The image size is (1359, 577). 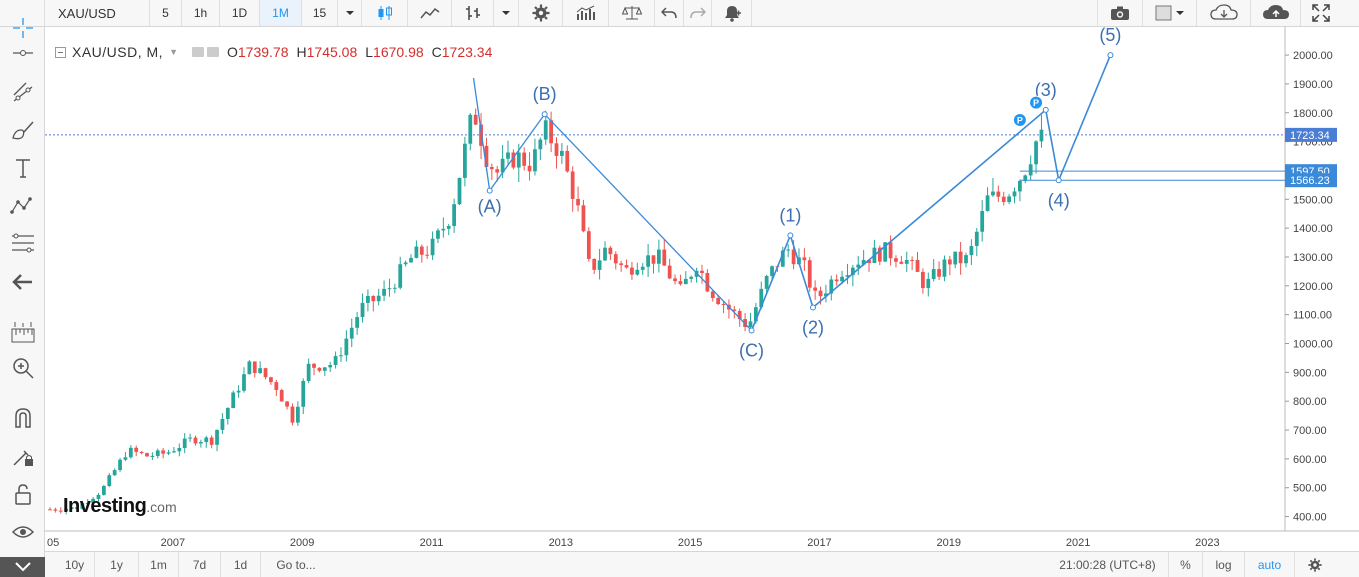 What do you see at coordinates (22, 92) in the screenshot?
I see `trend-lines-tool` at bounding box center [22, 92].